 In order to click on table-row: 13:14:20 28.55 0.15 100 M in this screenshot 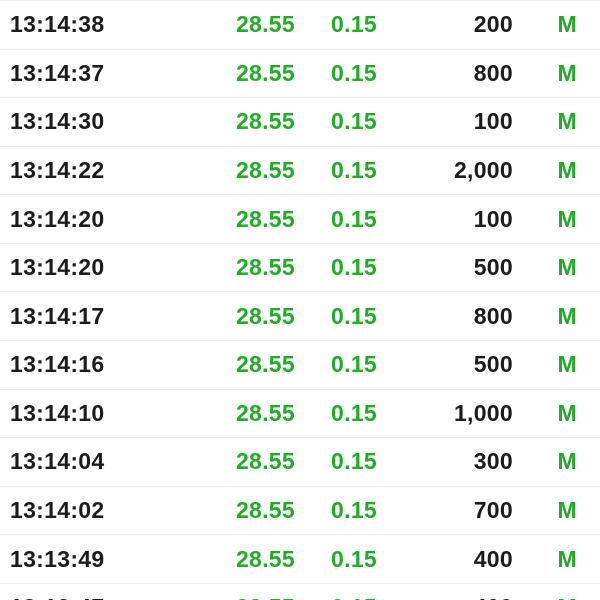, I will do `click(300, 218)`.